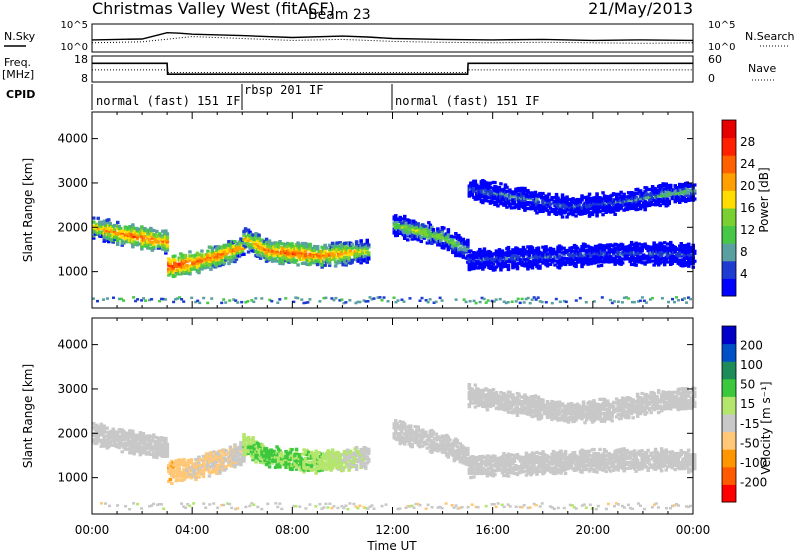 Image resolution: width=800 pixels, height=554 pixels. What do you see at coordinates (392, 40) in the screenshot?
I see `noise-search-line` at bounding box center [392, 40].